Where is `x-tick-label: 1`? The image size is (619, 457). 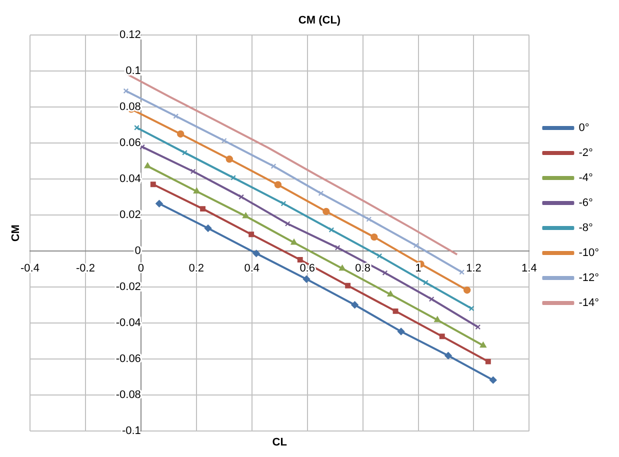
x-tick-label: 1 is located at coordinates (418, 268).